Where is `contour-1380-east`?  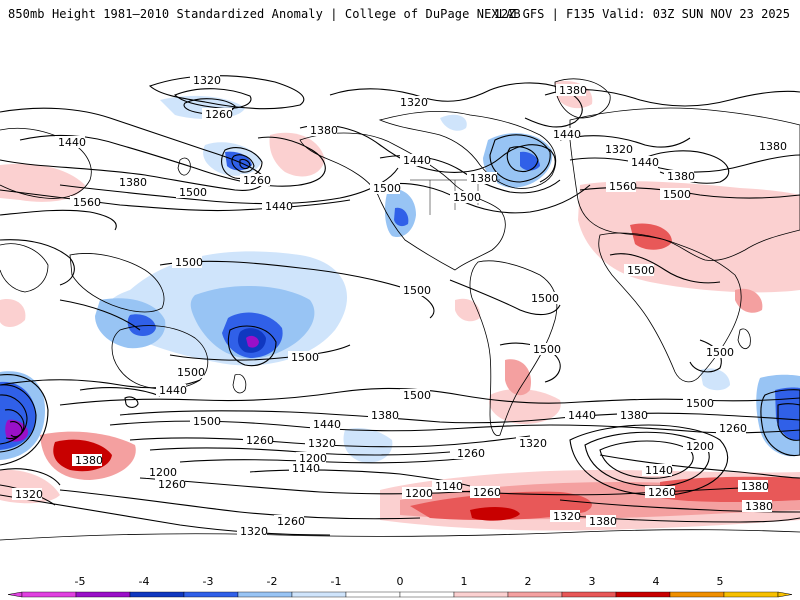
contour-1380-east is located at coordinates (699, 466).